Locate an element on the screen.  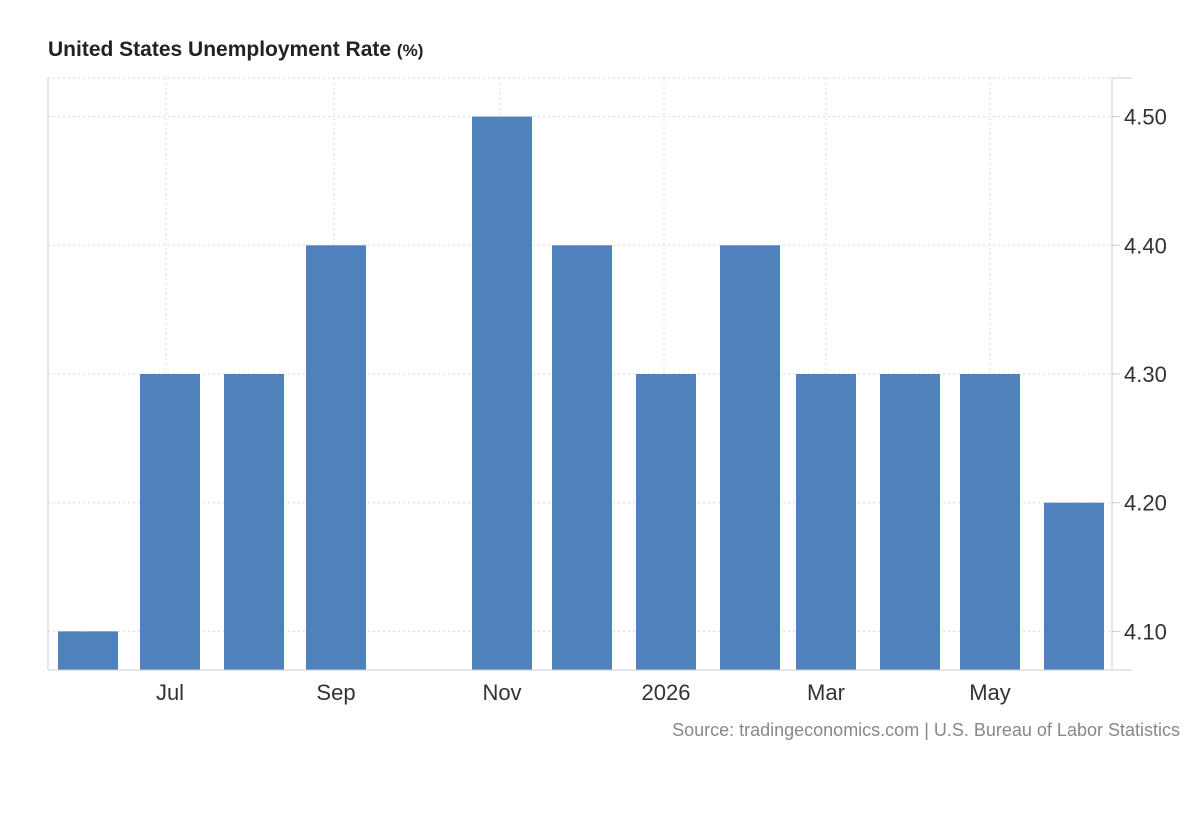
x-tick-label: Jul is located at coordinates (170, 692).